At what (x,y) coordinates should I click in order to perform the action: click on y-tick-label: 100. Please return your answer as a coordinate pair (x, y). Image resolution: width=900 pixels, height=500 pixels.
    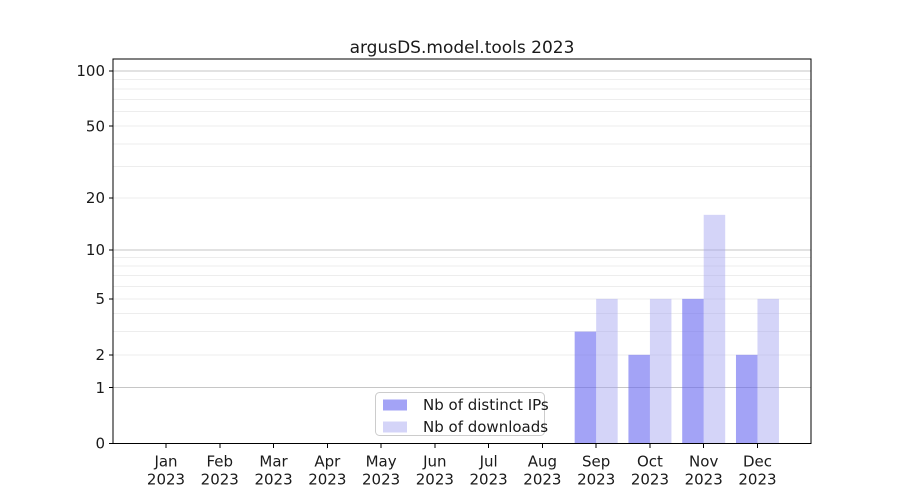
    Looking at the image, I should click on (90, 71).